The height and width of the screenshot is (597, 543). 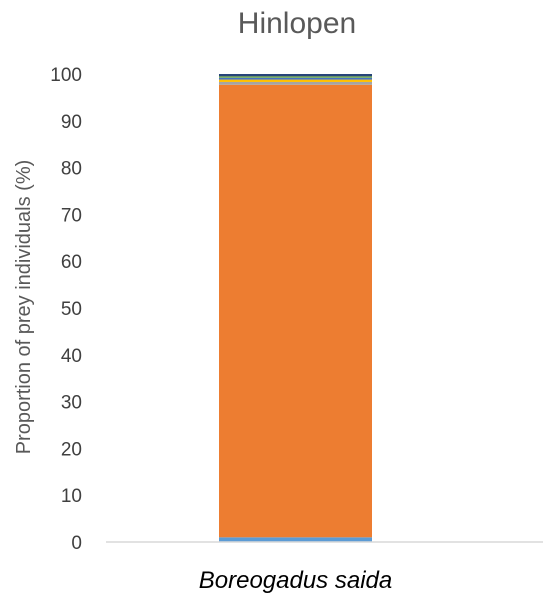 I want to click on y-tick-label: 70, so click(x=71, y=215).